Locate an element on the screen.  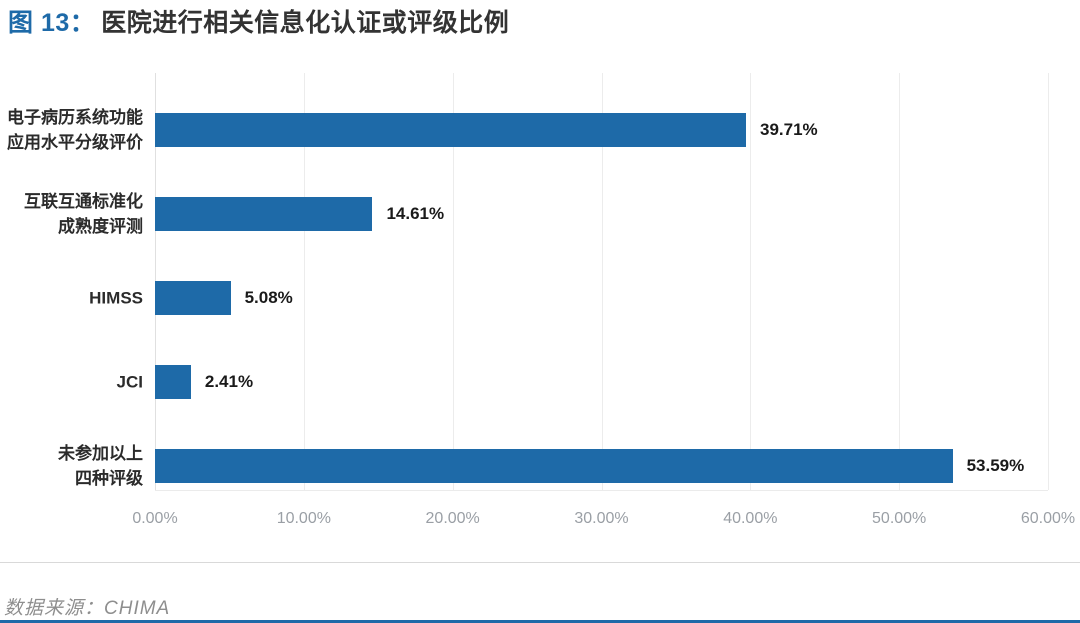
bar-value-label: 2.41% is located at coordinates (229, 381).